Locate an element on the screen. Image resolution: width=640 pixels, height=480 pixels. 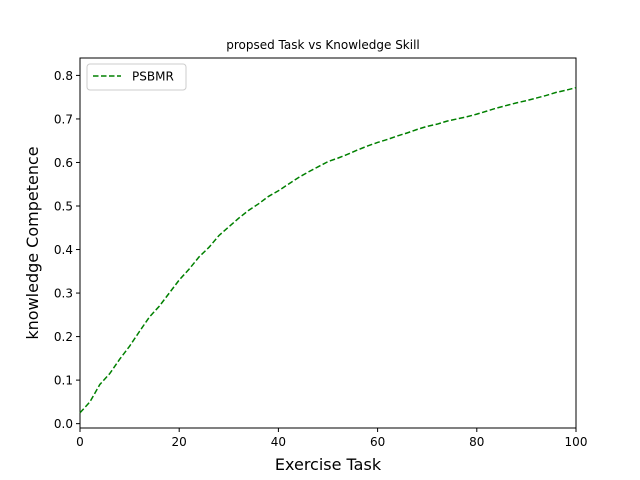
legend-box is located at coordinates (136, 77).